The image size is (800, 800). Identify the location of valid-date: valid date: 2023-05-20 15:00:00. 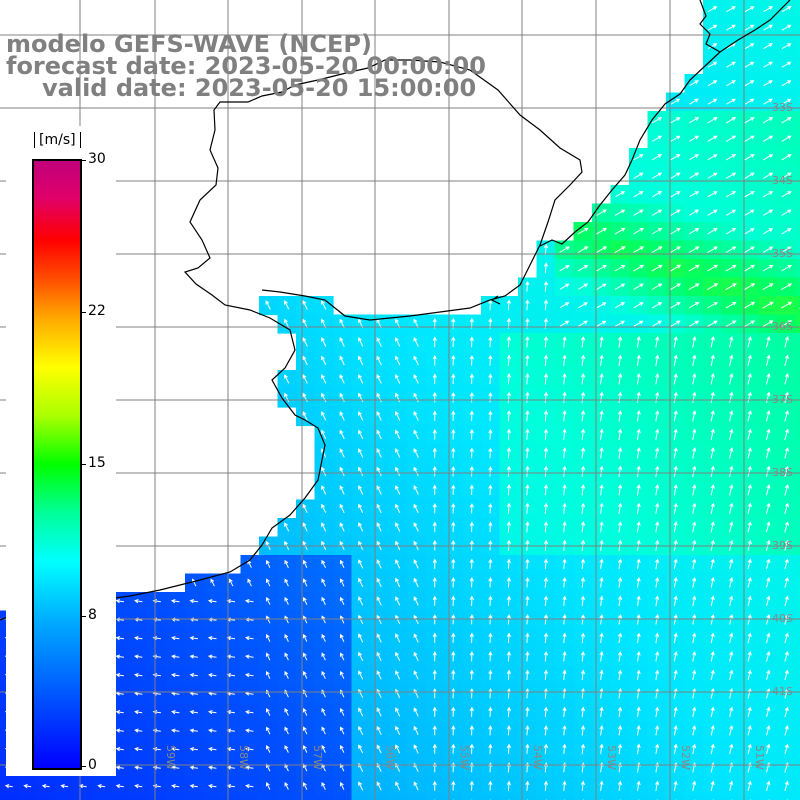
(259, 88).